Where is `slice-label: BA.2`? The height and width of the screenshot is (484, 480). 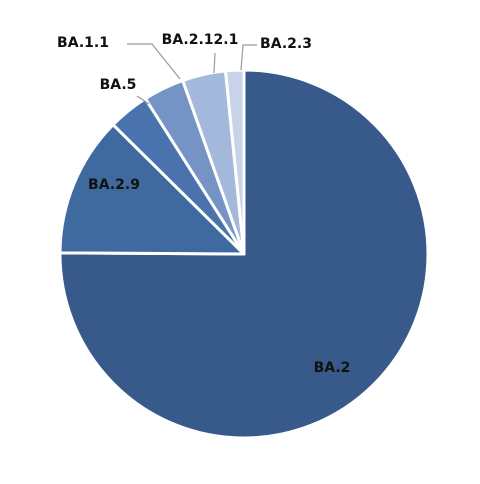
slice-label: BA.2 is located at coordinates (332, 368).